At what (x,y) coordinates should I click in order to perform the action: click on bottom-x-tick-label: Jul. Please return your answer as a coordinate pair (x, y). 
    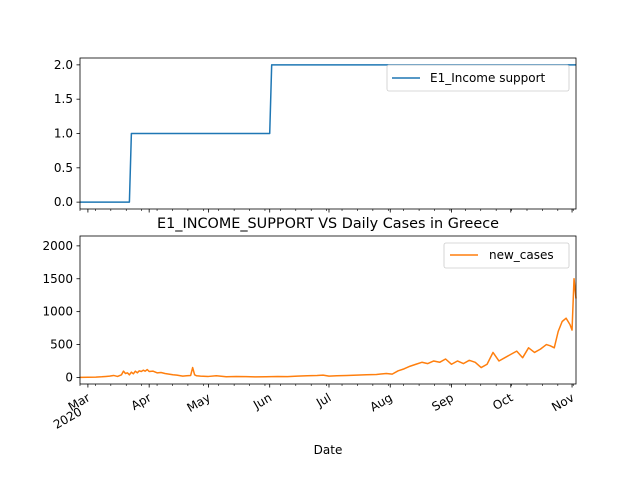
    Looking at the image, I should click on (323, 400).